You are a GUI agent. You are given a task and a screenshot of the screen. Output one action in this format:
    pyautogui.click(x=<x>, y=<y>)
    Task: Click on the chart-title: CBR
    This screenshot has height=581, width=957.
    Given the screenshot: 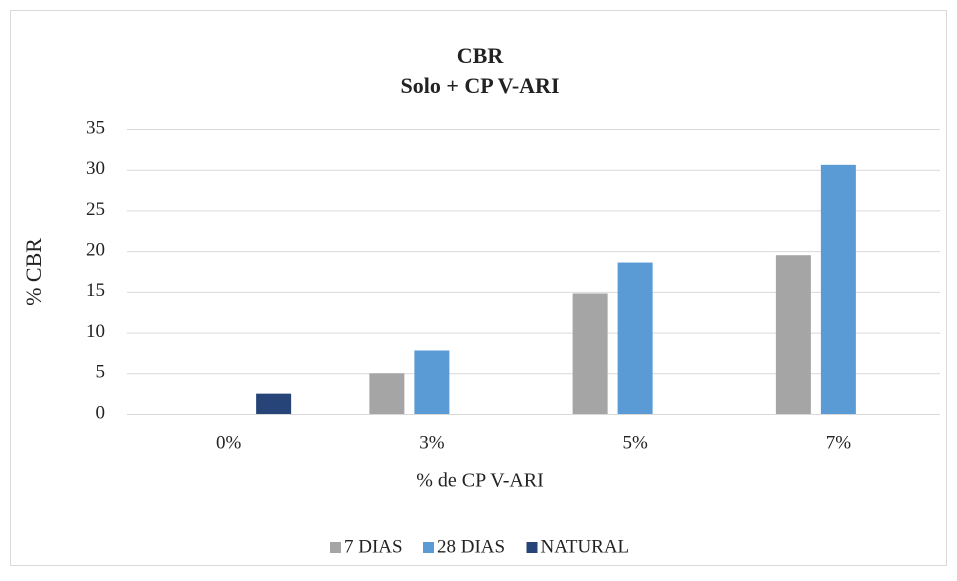 What is the action you would take?
    pyautogui.click(x=481, y=55)
    